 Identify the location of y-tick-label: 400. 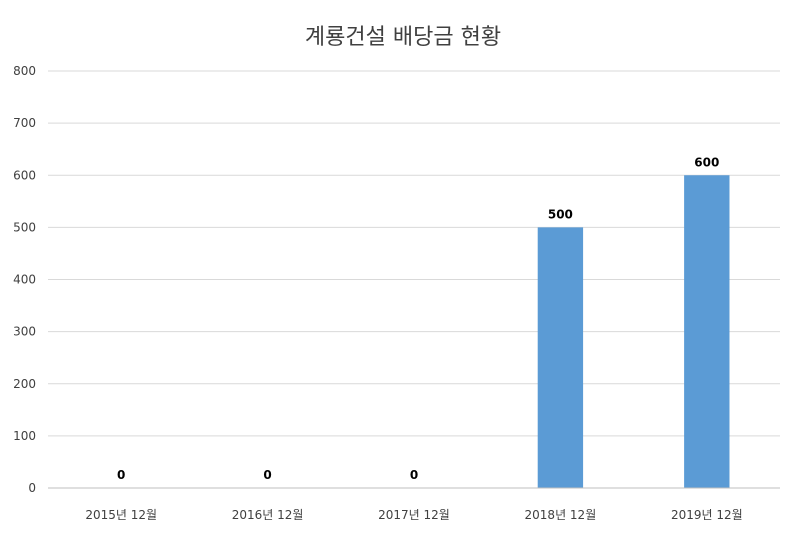
(24, 280).